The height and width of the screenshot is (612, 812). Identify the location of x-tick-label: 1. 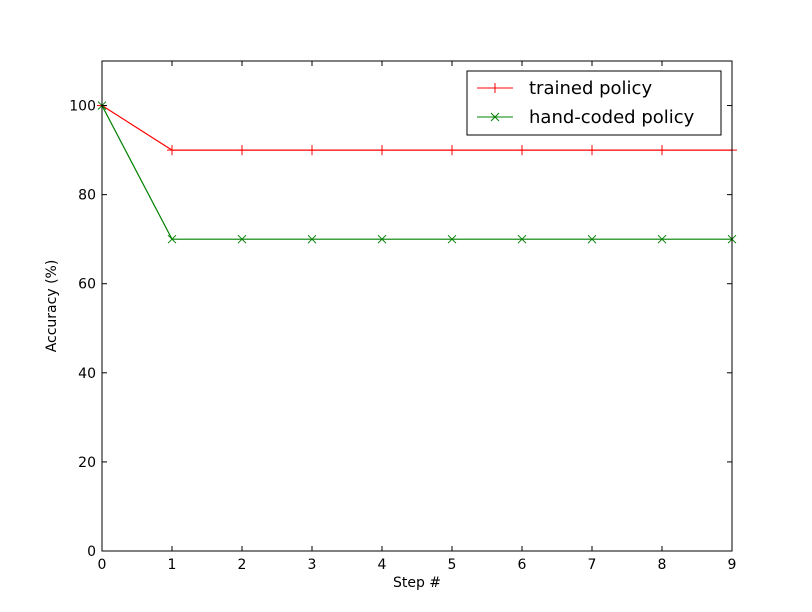
(172, 565).